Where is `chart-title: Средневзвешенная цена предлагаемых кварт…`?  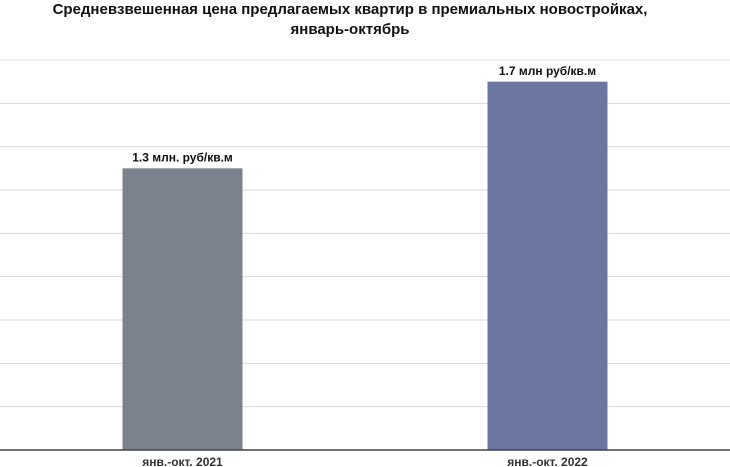 chart-title: Средневзвешенная цена предлагаемых кварт… is located at coordinates (350, 9).